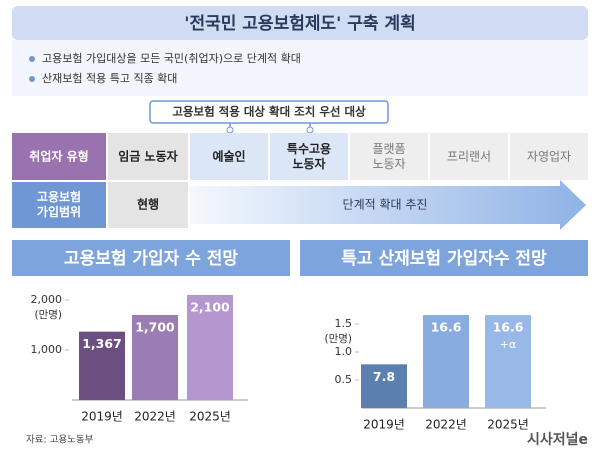 Image resolution: width=600 pixels, height=460 pixels. Describe the element at coordinates (557, 440) in the screenshot. I see `logo: 시사저널e` at that location.